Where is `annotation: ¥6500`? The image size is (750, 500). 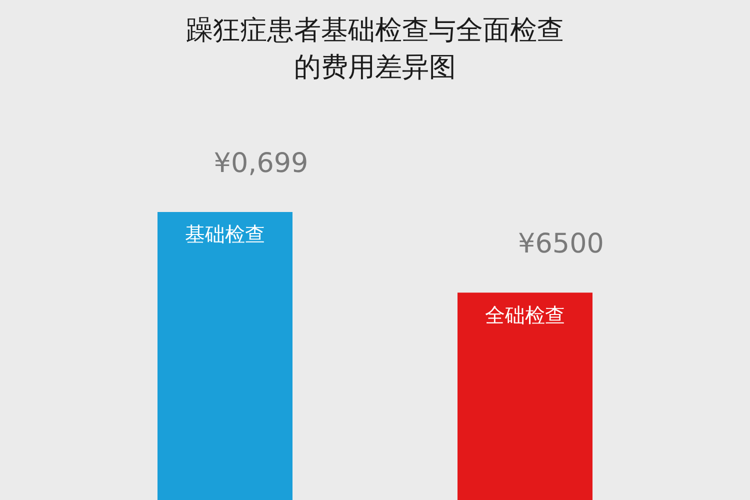
annotation: ¥6500 is located at coordinates (561, 244).